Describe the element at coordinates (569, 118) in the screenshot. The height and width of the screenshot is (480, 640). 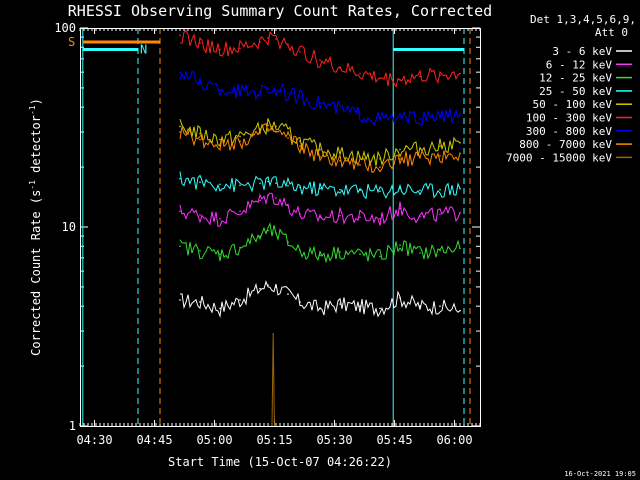
I see `legend-label: 100 - 300 keV` at that location.